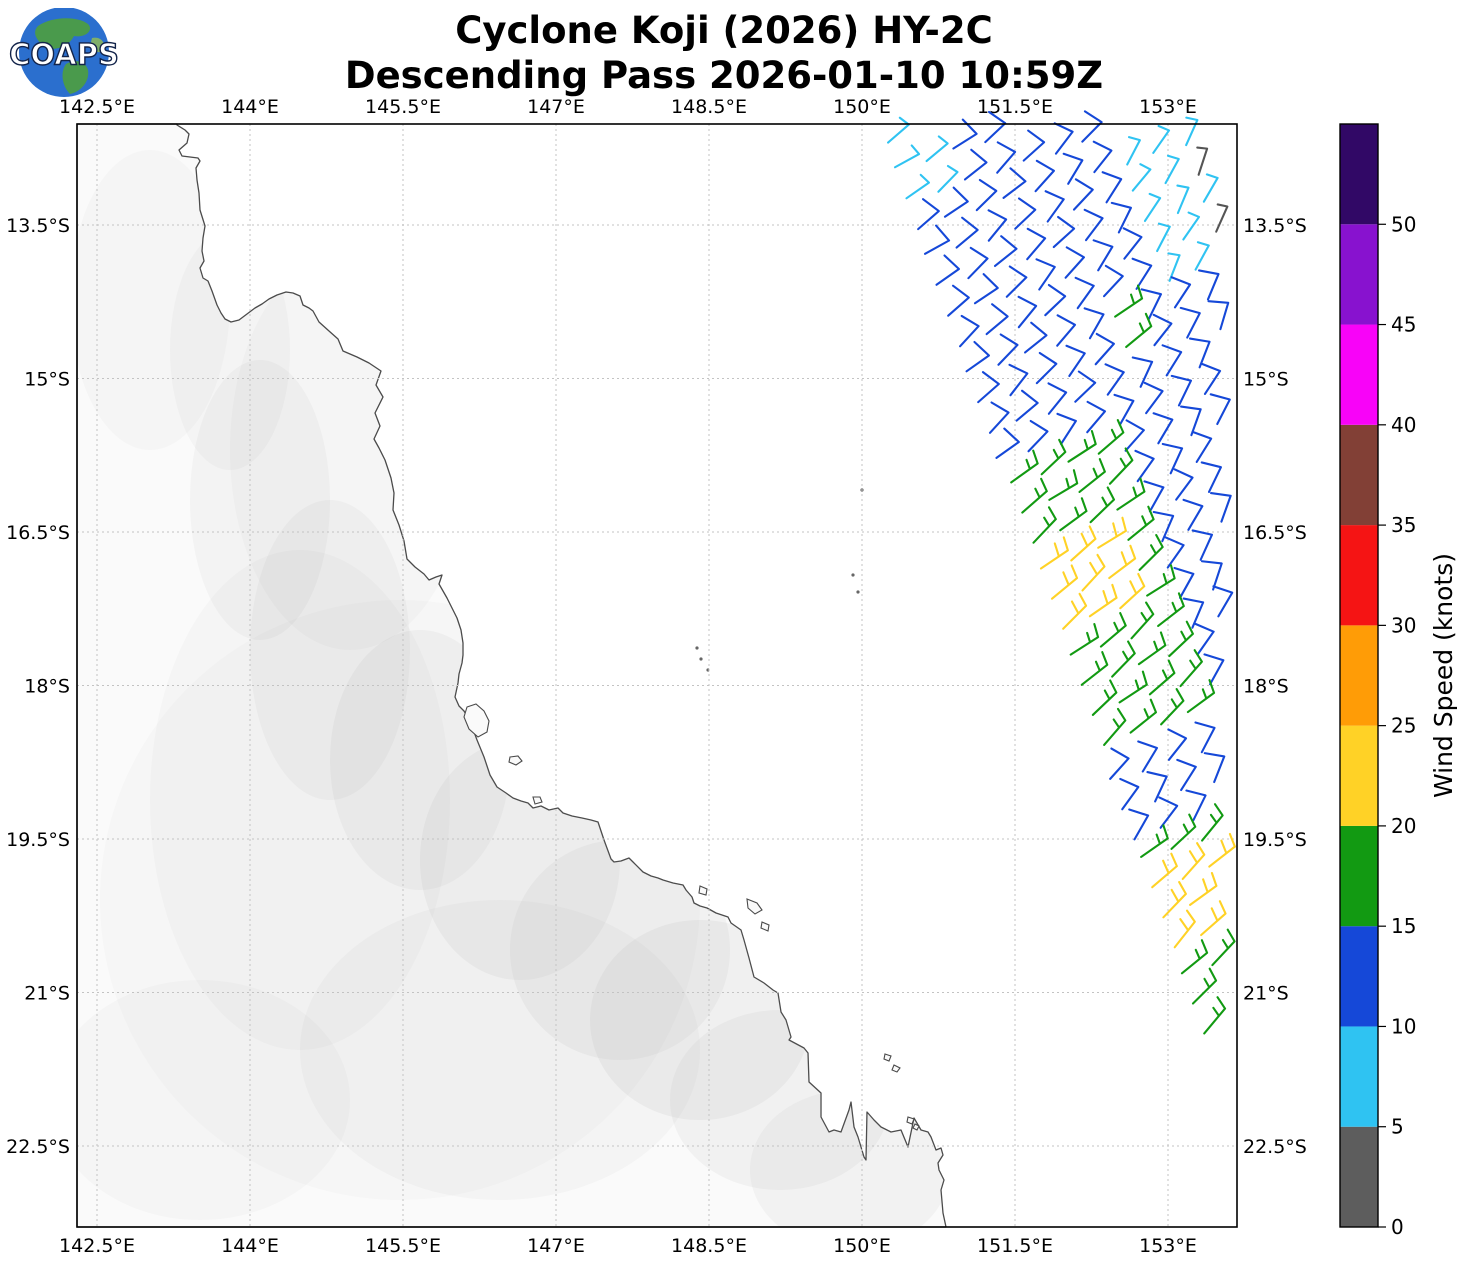  Describe the element at coordinates (1015, 107) in the screenshot. I see `x-tick-label-top: 151.5°E` at that location.